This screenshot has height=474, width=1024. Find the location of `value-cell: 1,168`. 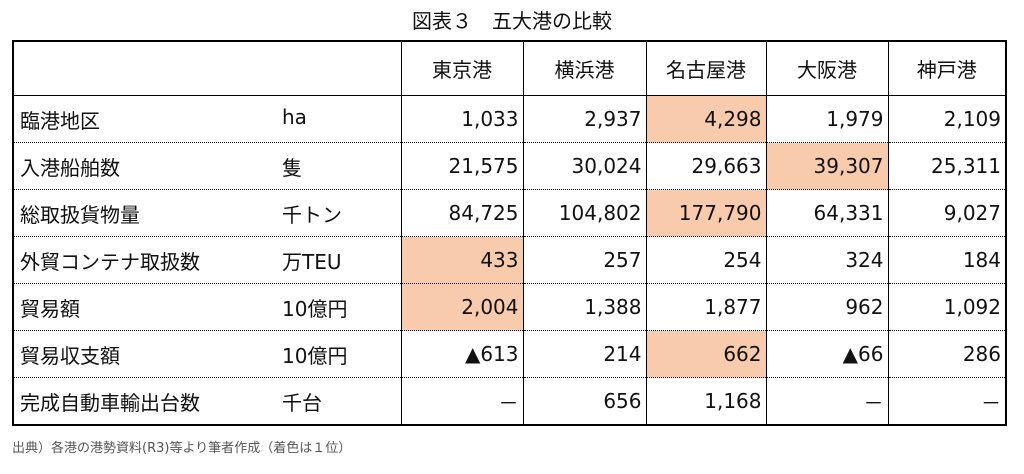

value-cell: 1,168 is located at coordinates (705, 401).